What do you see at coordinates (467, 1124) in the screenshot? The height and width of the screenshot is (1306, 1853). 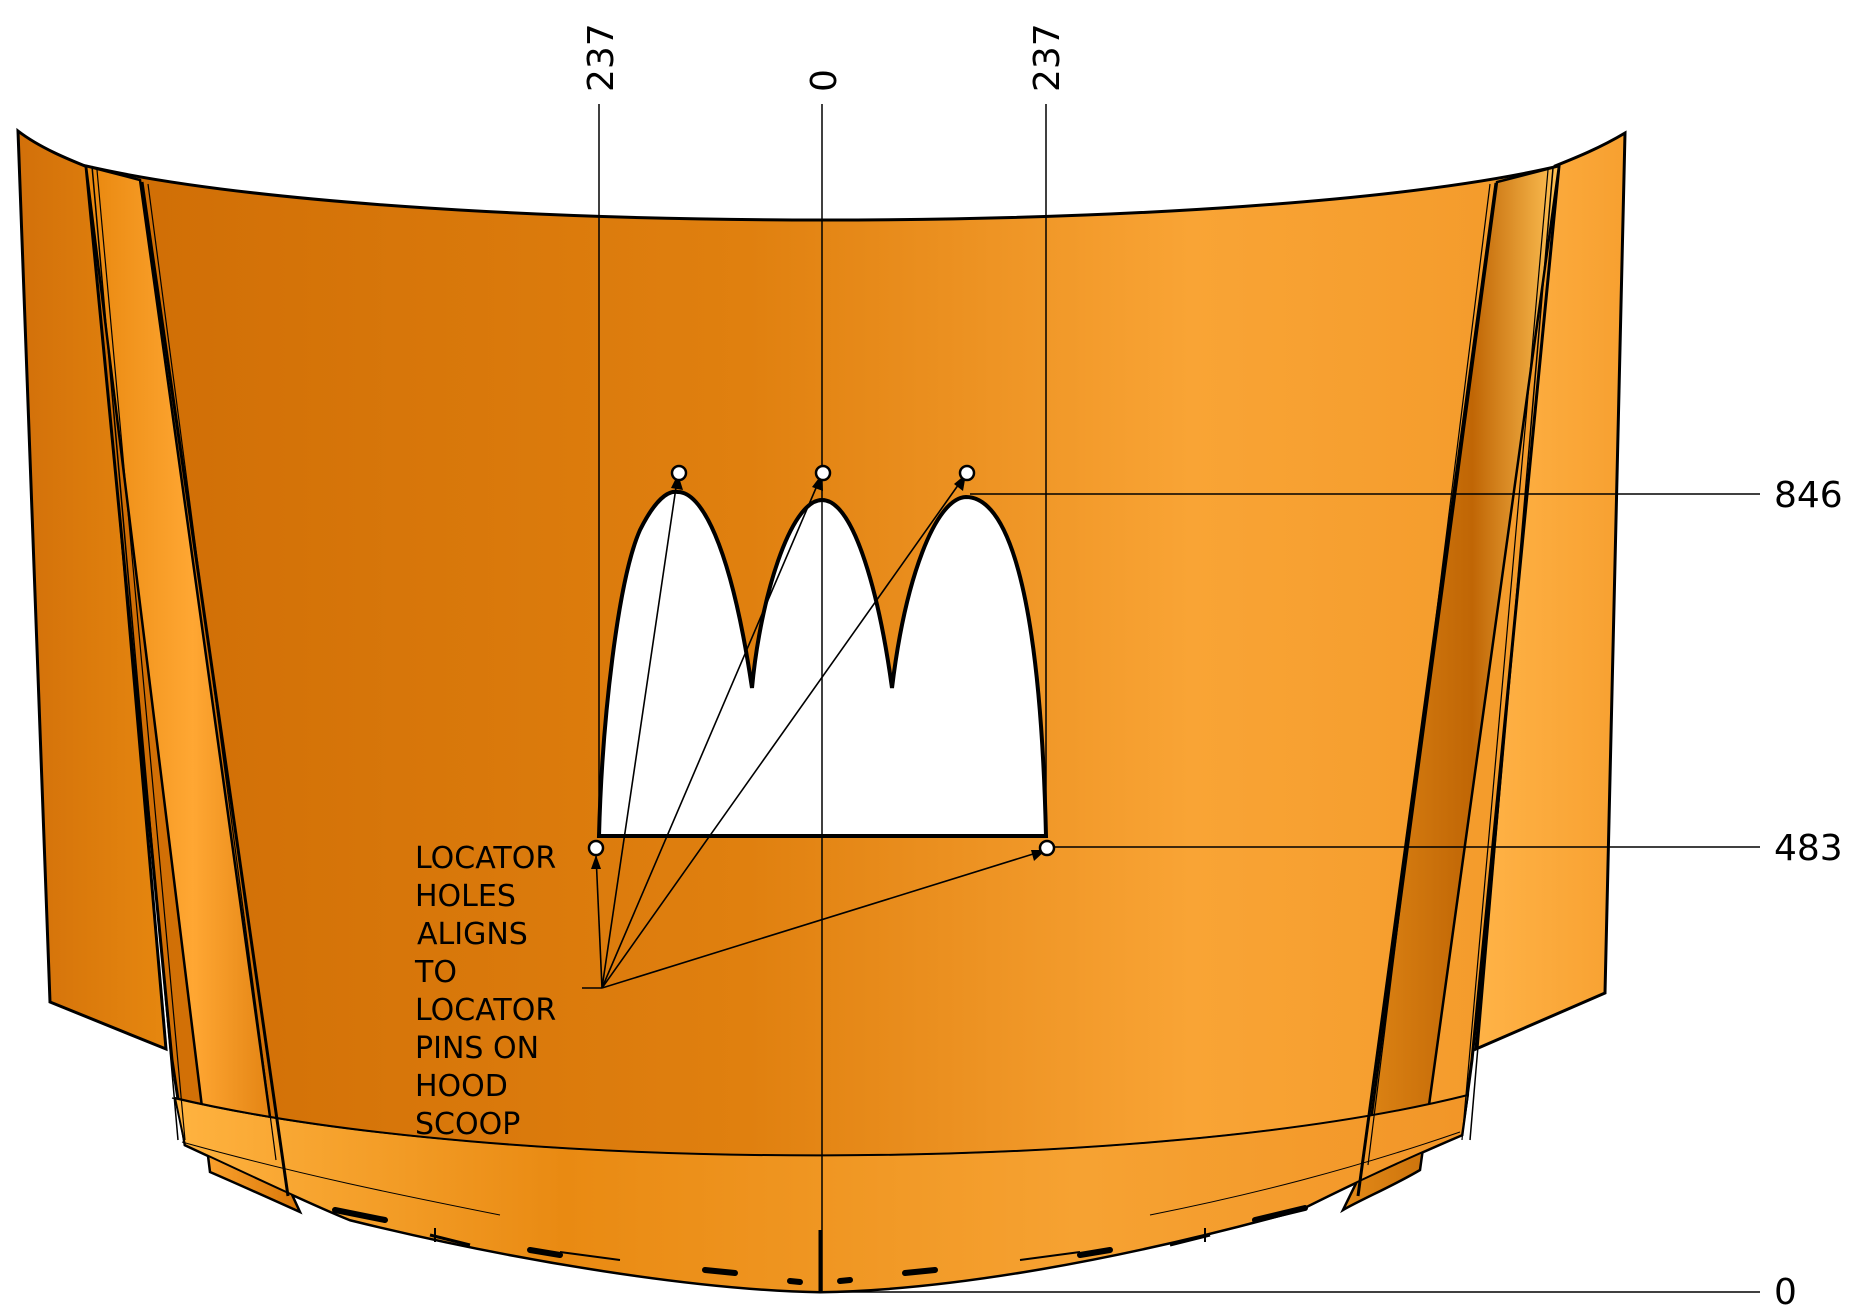 I see `note-line: SCOOP` at bounding box center [467, 1124].